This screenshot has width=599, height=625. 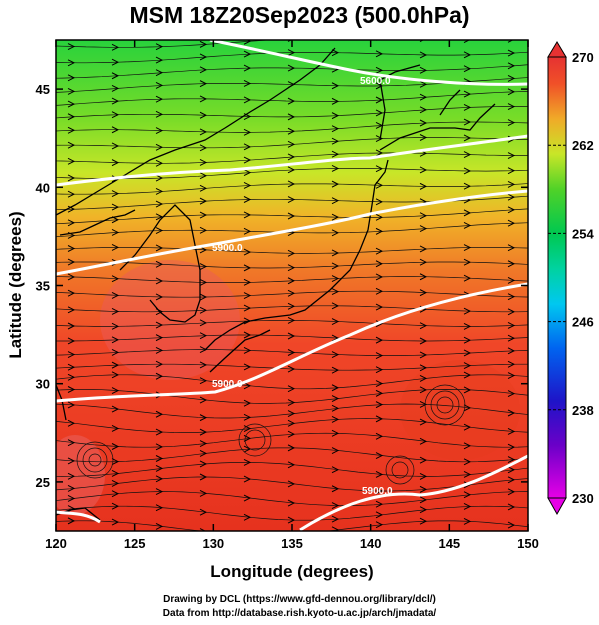 I want to click on x-tick-label: 135, so click(x=292, y=543).